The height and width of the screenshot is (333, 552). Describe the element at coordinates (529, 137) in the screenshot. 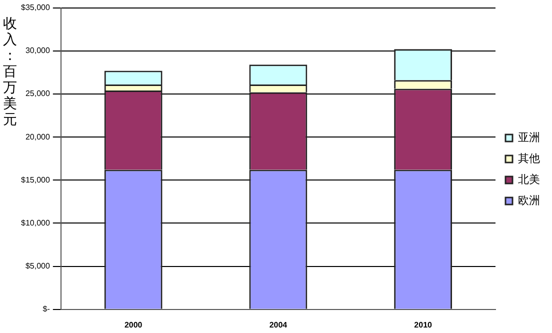

I see `legend-label: 亚洲` at that location.